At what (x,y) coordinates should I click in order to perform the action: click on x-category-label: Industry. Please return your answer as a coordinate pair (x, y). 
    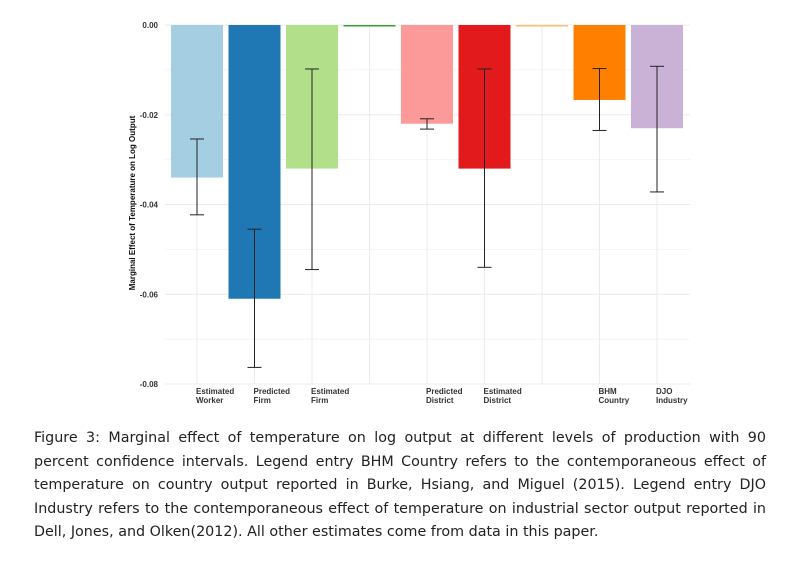
    Looking at the image, I should click on (672, 400).